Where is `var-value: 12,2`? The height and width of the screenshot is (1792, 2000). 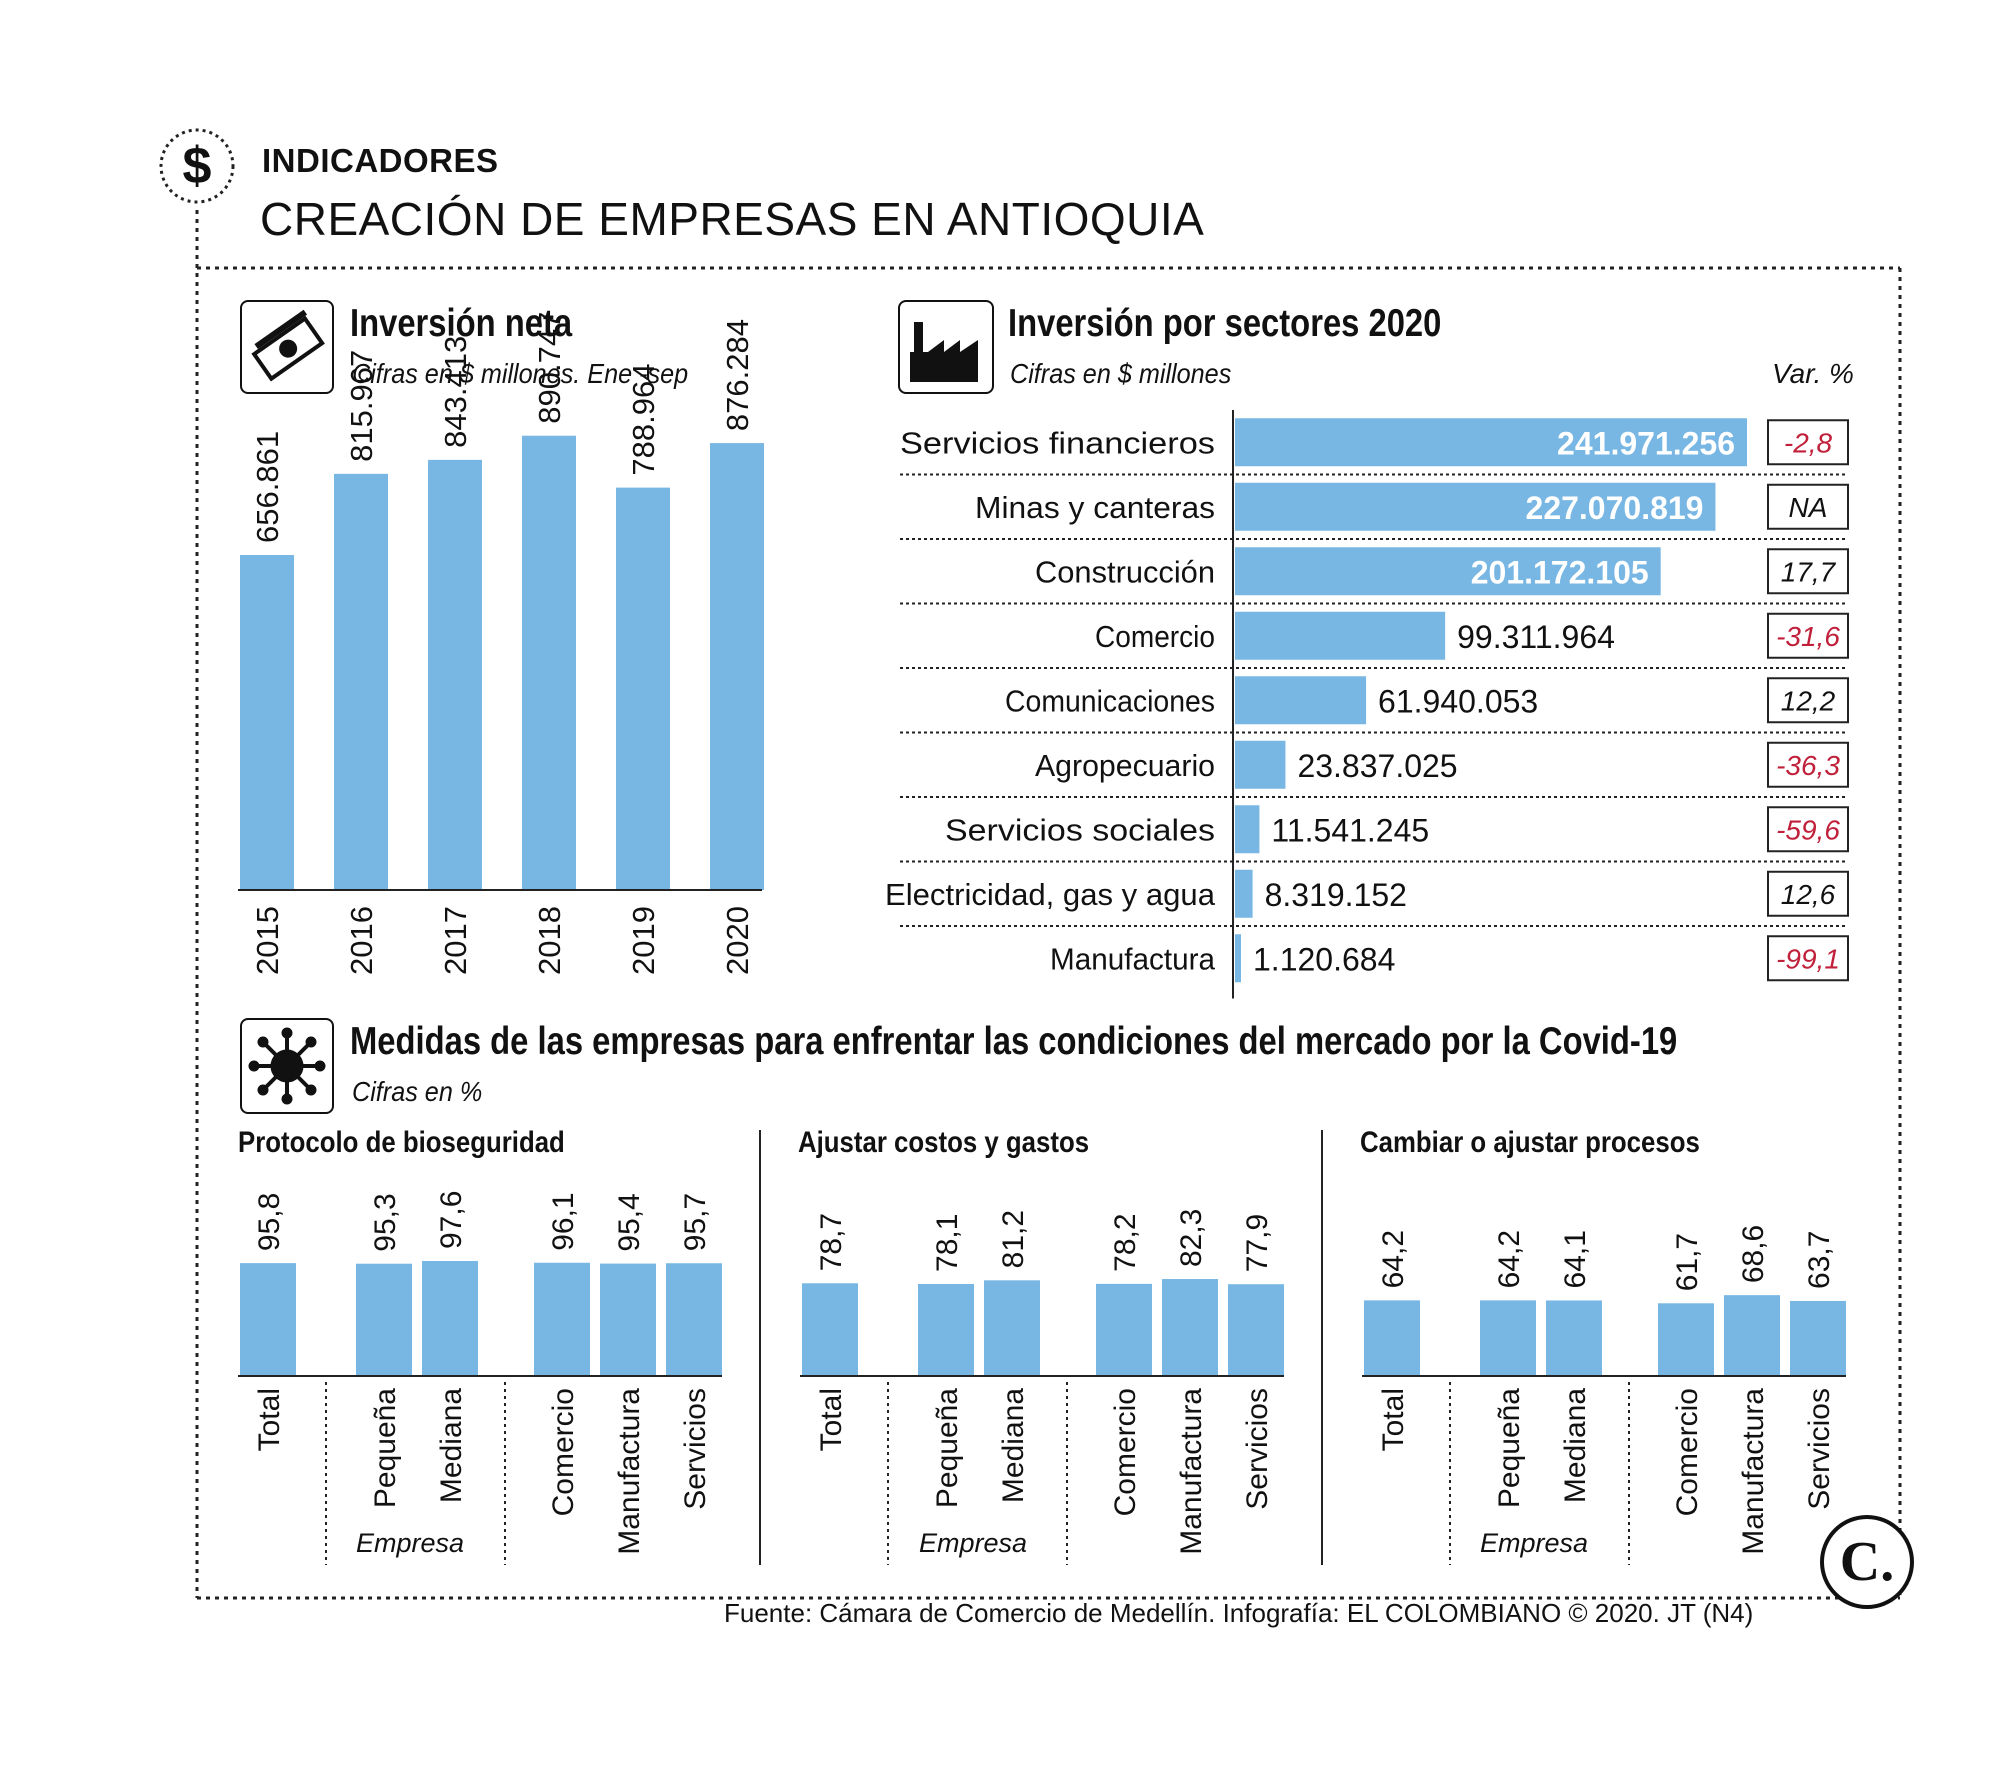 var-value: 12,2 is located at coordinates (1808, 700).